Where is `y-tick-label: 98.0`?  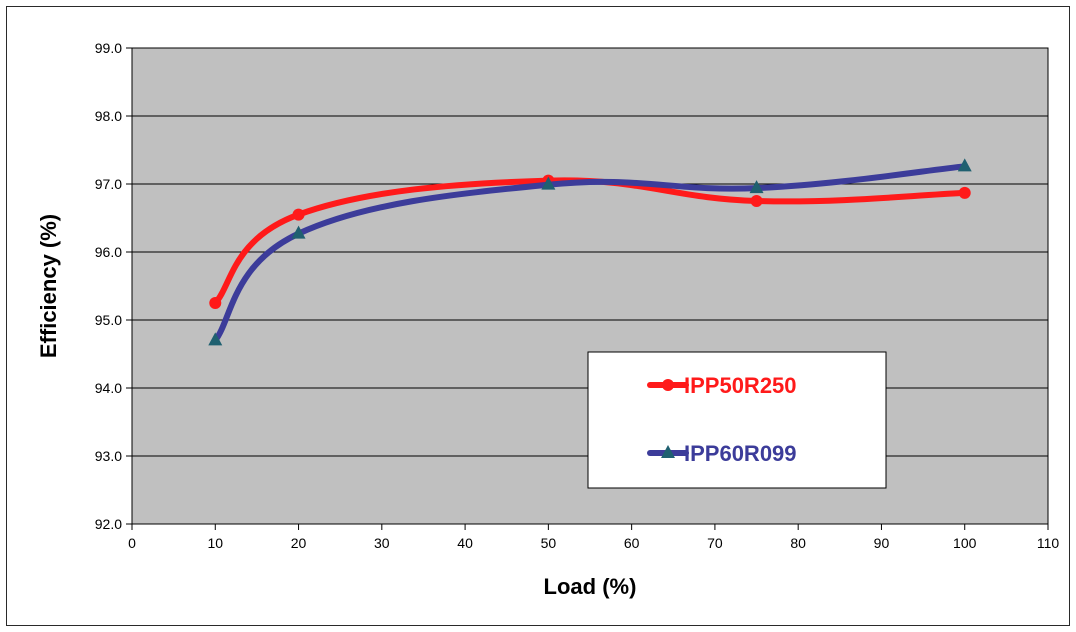
y-tick-label: 98.0 is located at coordinates (108, 116).